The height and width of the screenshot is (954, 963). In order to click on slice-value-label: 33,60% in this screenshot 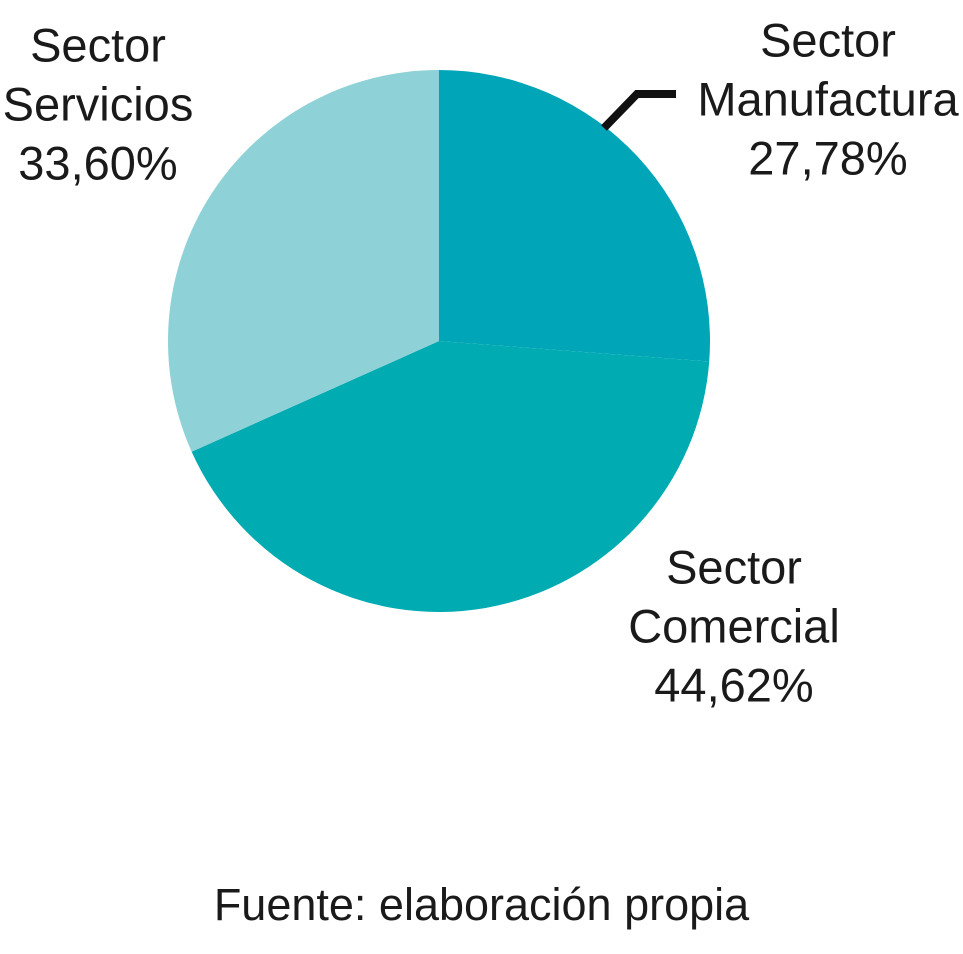, I will do `click(97, 162)`.